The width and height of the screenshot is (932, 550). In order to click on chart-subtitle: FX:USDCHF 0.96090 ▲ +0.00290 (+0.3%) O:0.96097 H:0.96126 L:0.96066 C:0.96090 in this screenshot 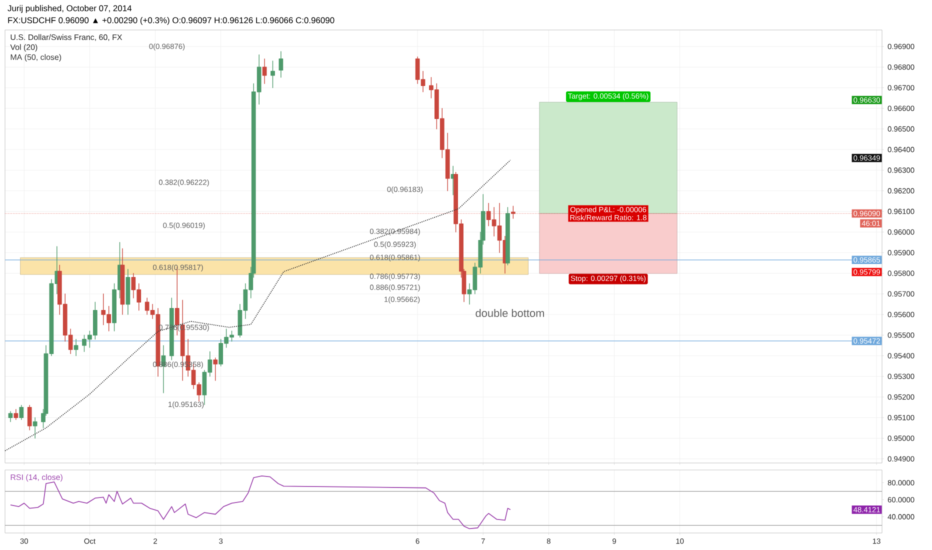, I will do `click(171, 21)`.